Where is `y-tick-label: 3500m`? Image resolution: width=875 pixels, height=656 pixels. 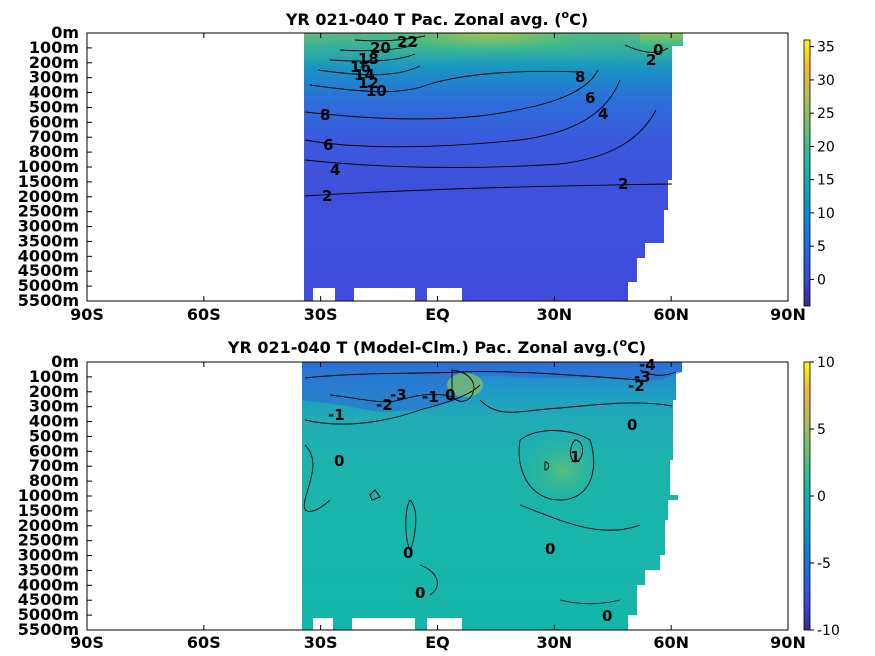 y-tick-label: 3500m is located at coordinates (48, 240).